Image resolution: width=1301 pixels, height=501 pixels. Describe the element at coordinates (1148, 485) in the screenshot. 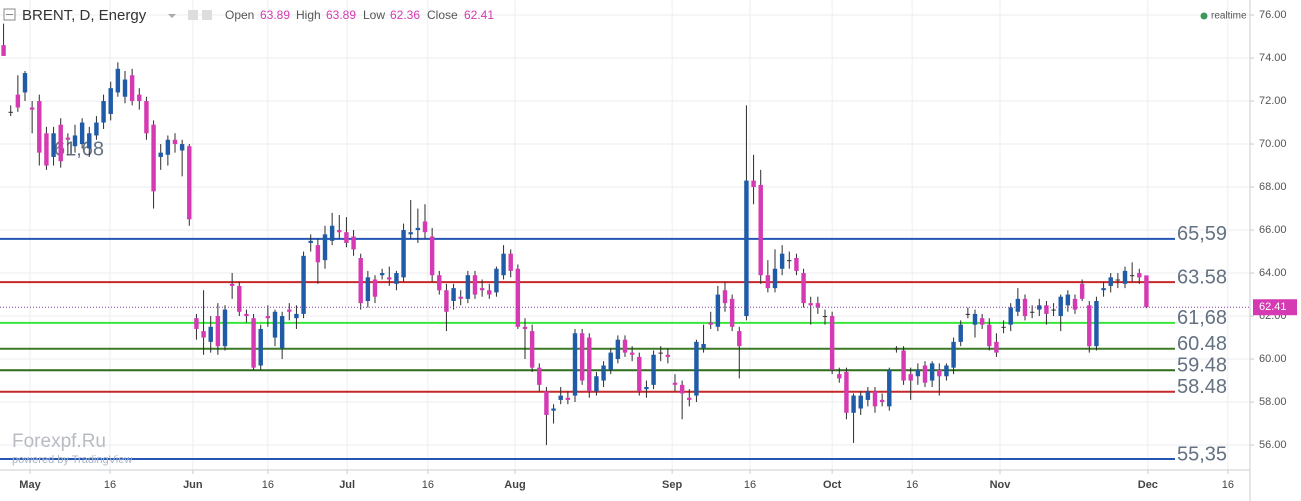

I see `x-tick-label: Dec` at that location.